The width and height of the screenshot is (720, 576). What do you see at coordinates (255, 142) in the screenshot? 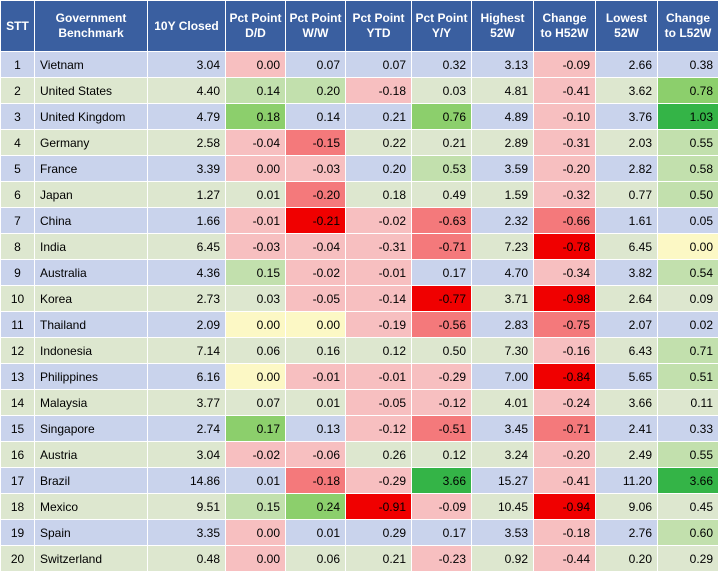
I see `cell-pct-dd: -0.04` at bounding box center [255, 142].